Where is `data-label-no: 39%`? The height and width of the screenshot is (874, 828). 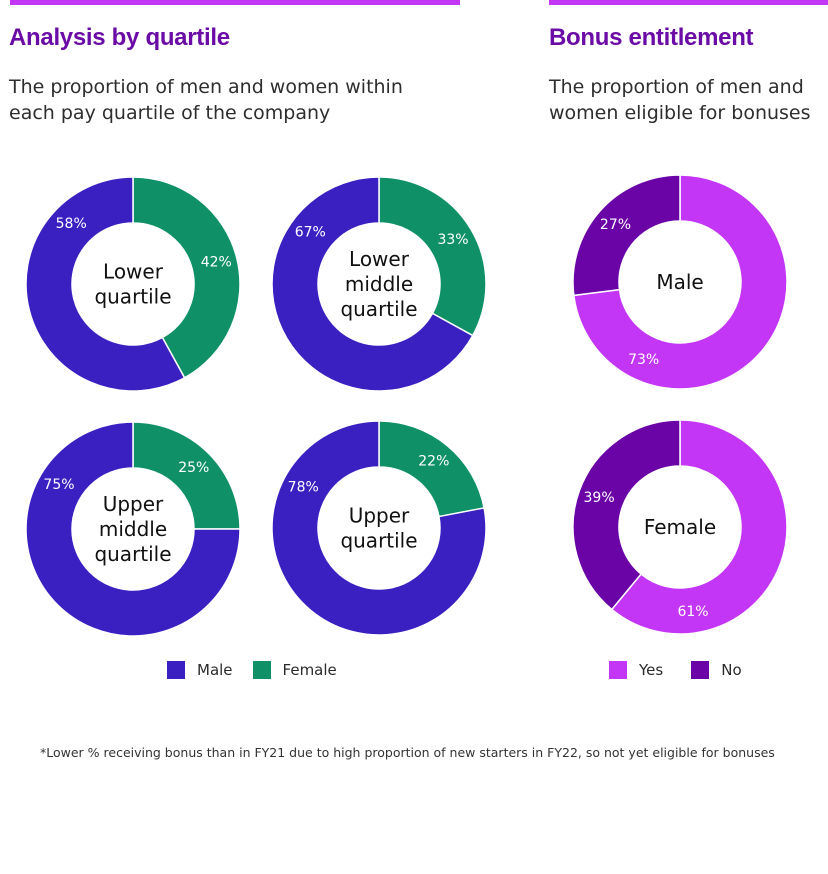 data-label-no: 39% is located at coordinates (599, 498).